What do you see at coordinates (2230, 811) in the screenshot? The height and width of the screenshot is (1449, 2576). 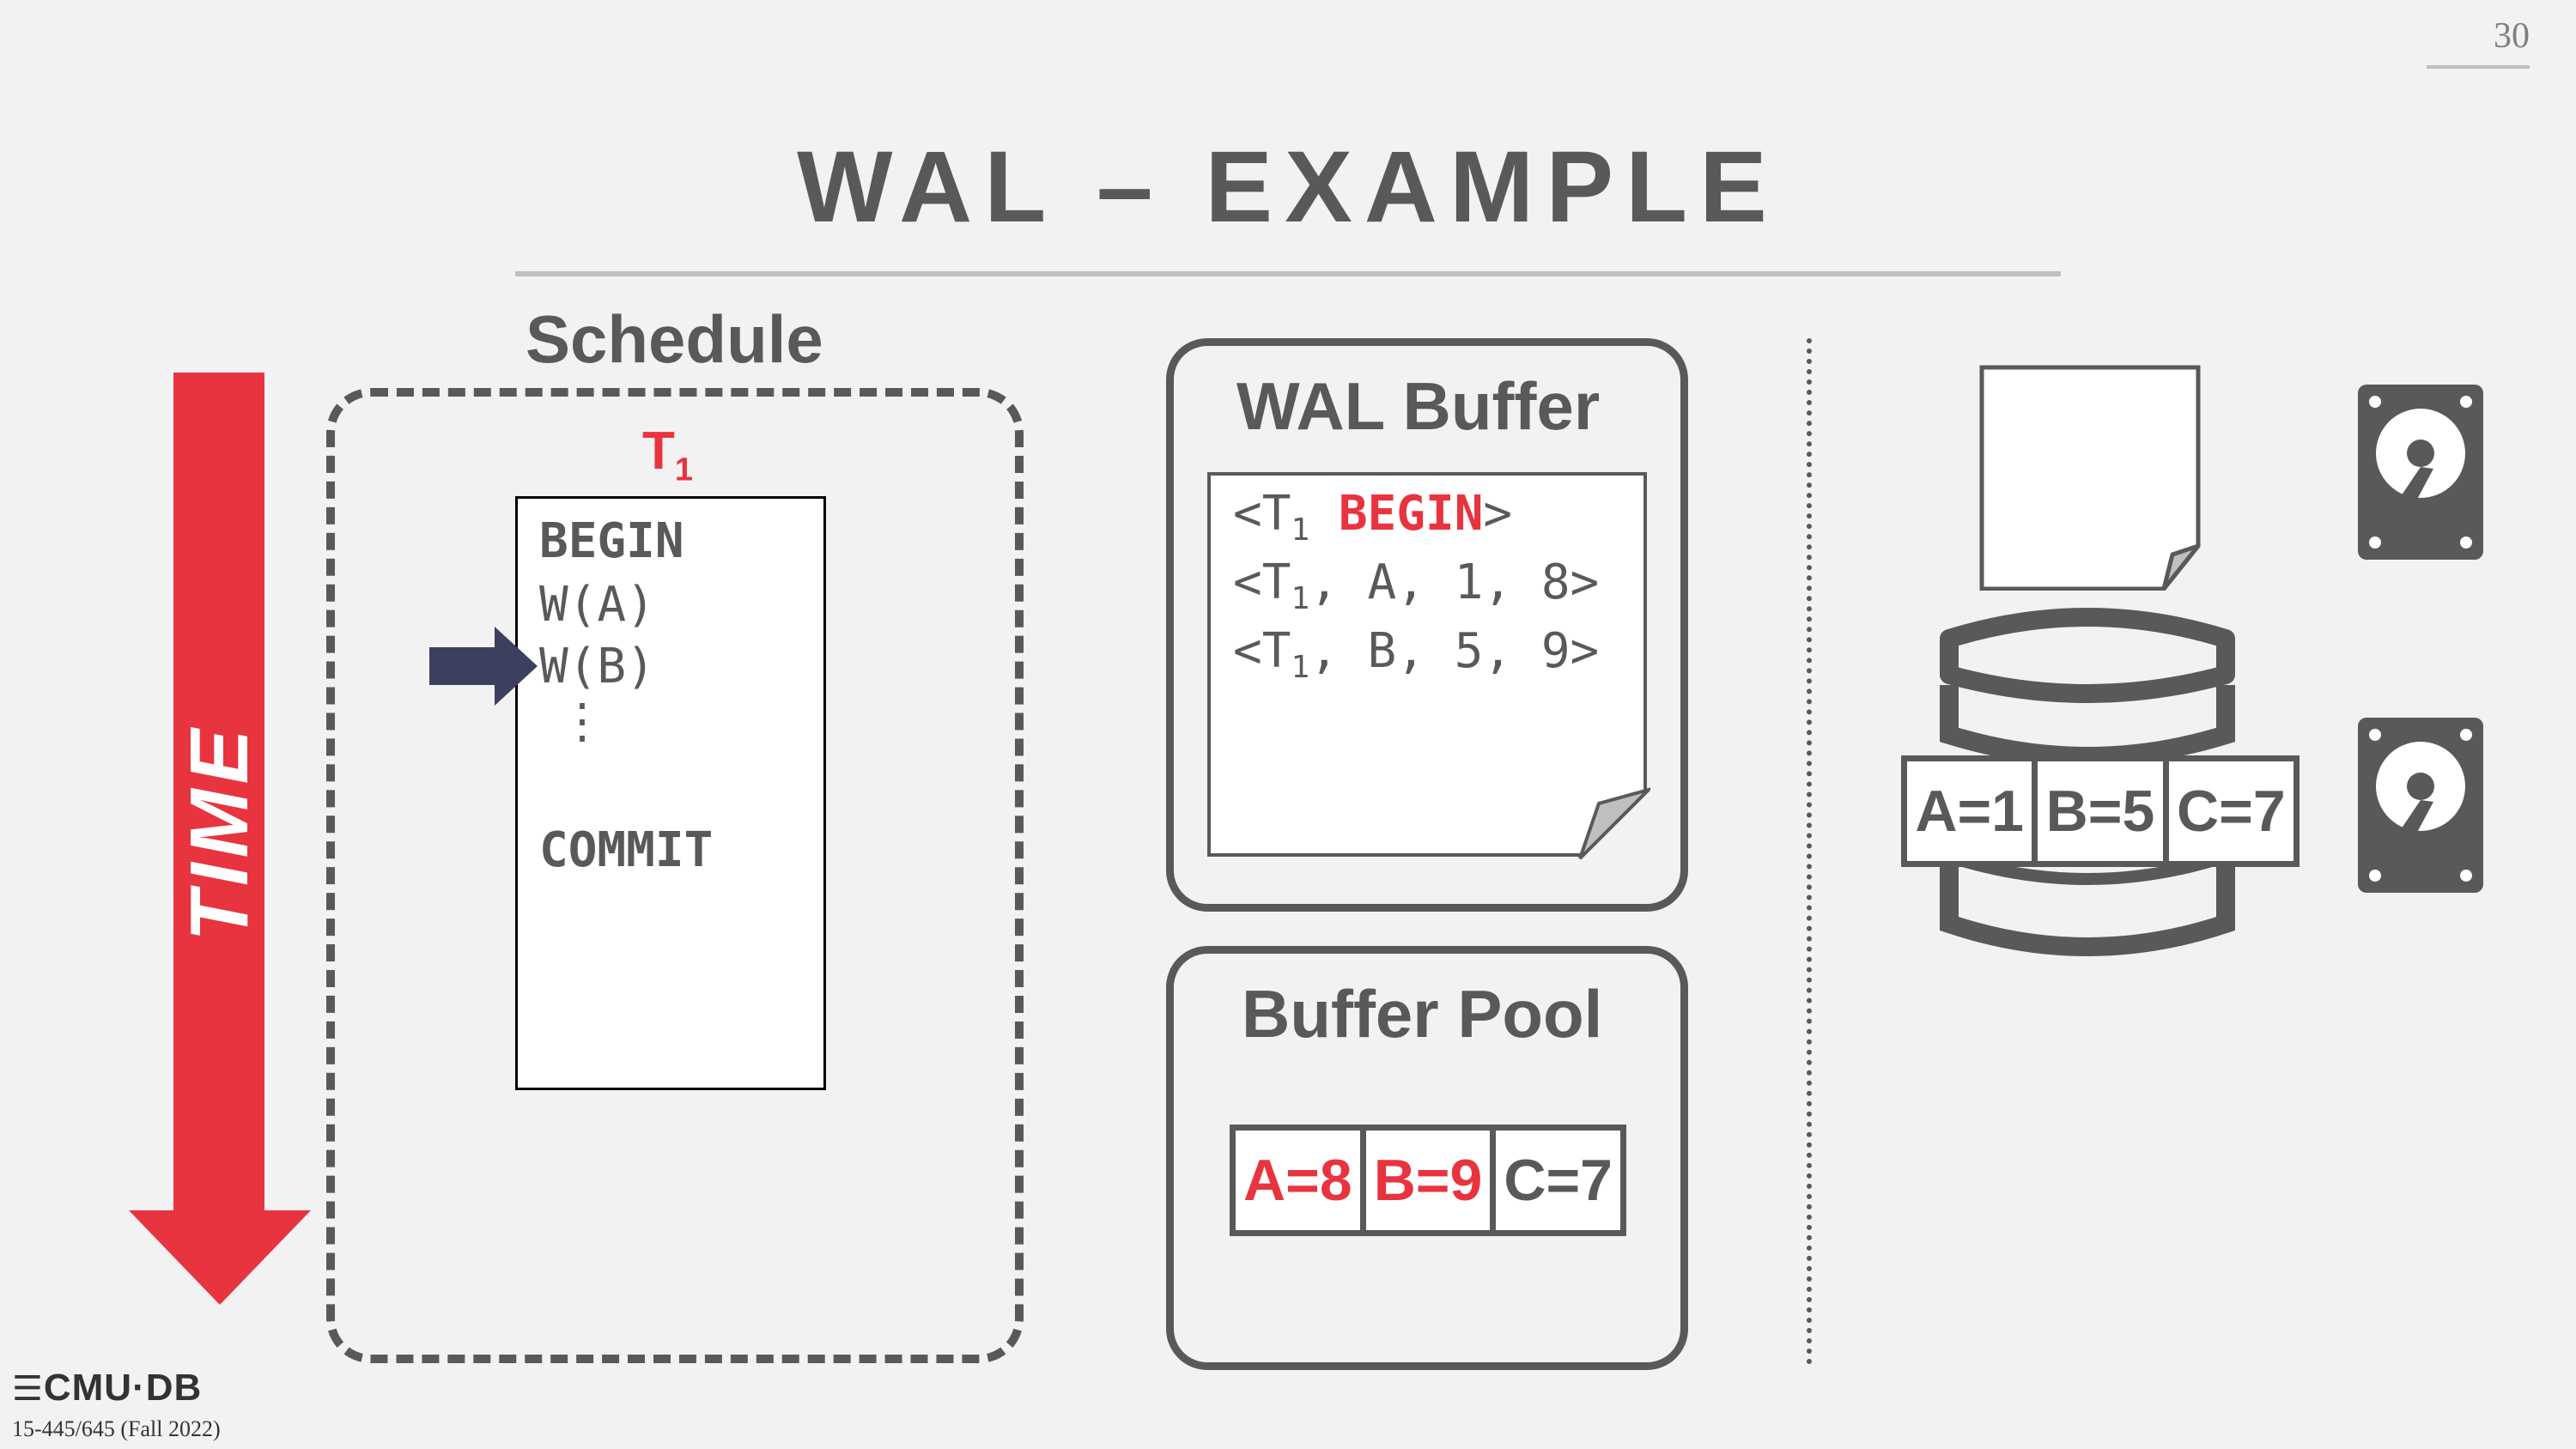 I see `disk-cell: C=7` at bounding box center [2230, 811].